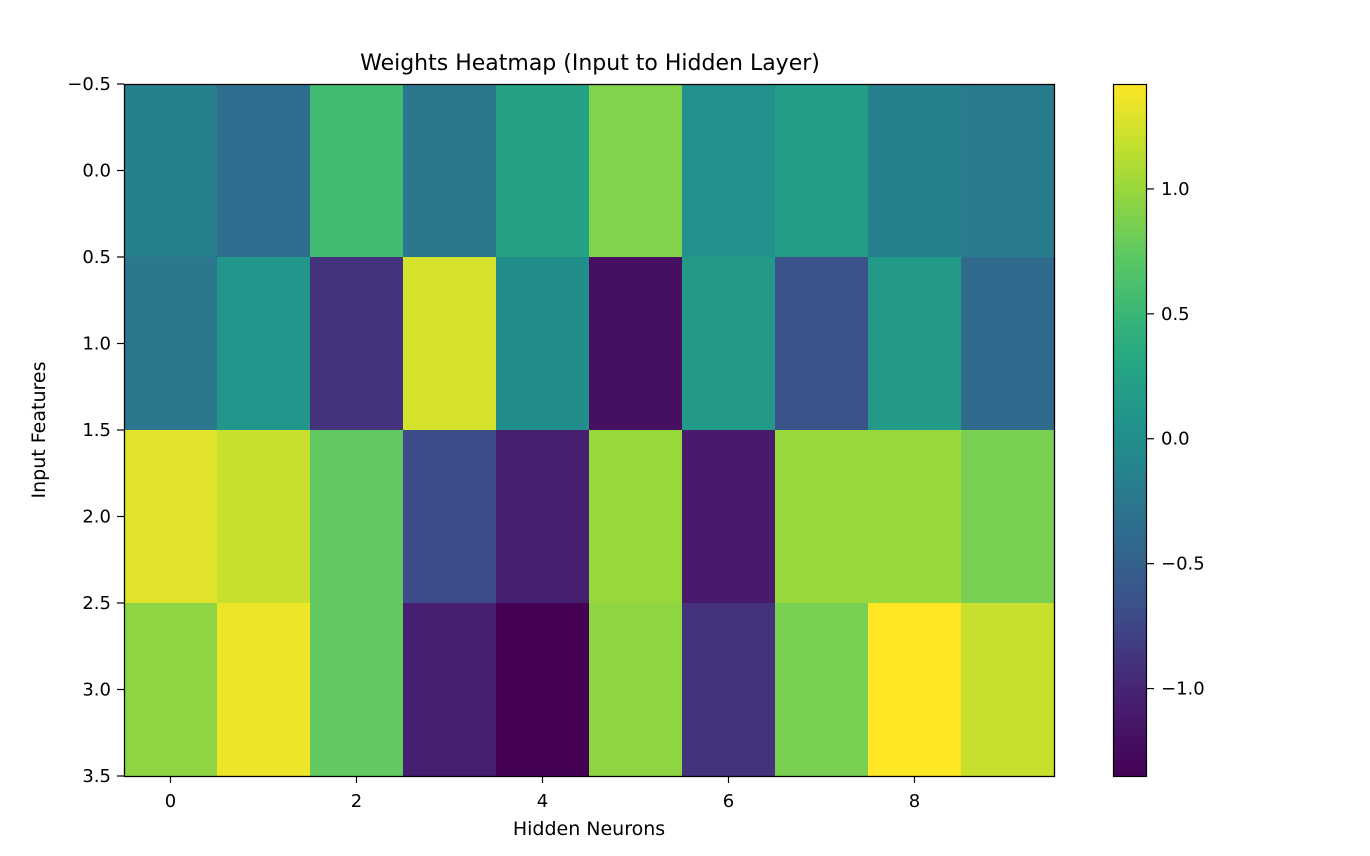 The height and width of the screenshot is (856, 1370). I want to click on colorbar, so click(1130, 430).